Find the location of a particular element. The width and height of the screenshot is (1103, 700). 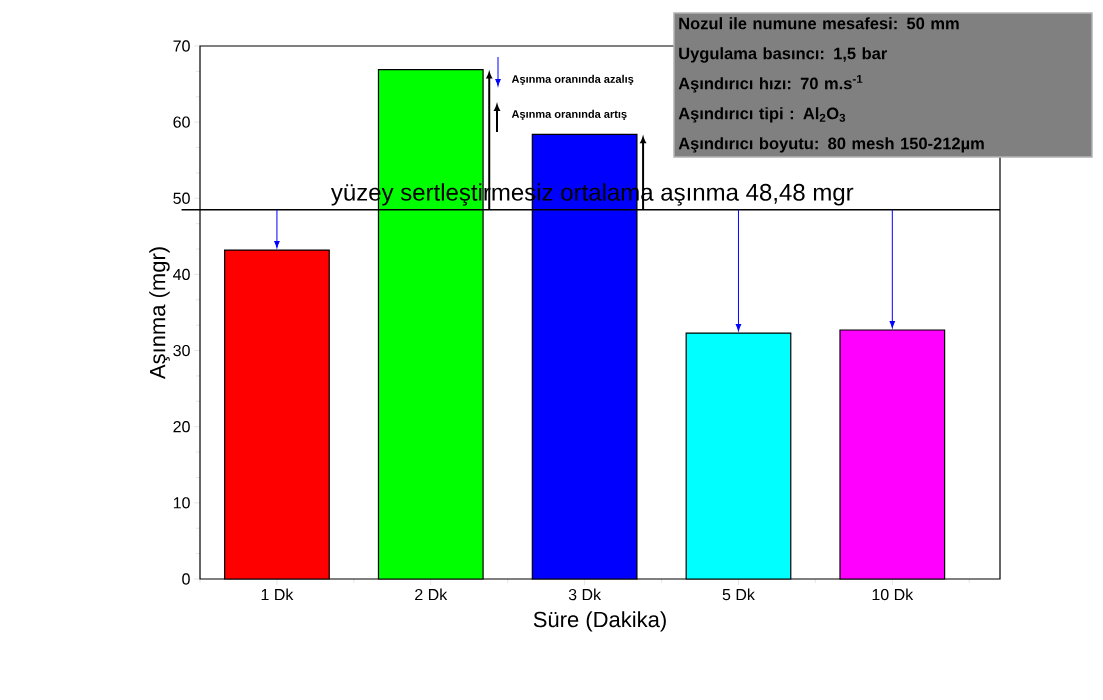

annotation: Aşındırıcı boyutu: 80 mesh 150-212µm is located at coordinates (831, 145).